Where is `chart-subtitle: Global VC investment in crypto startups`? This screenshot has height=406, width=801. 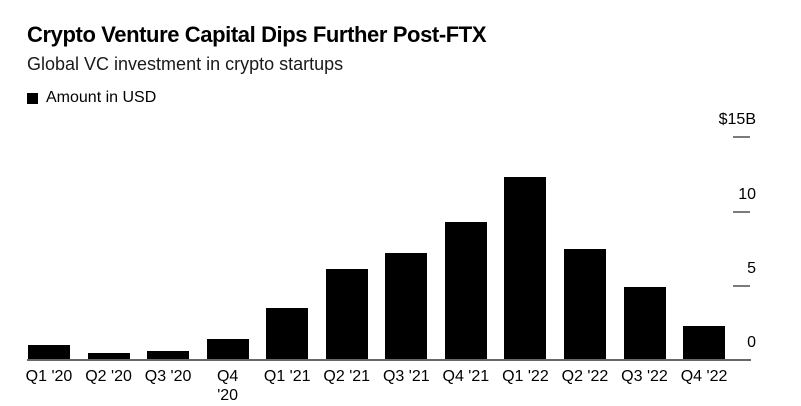
chart-subtitle: Global VC investment in crypto startups is located at coordinates (185, 64).